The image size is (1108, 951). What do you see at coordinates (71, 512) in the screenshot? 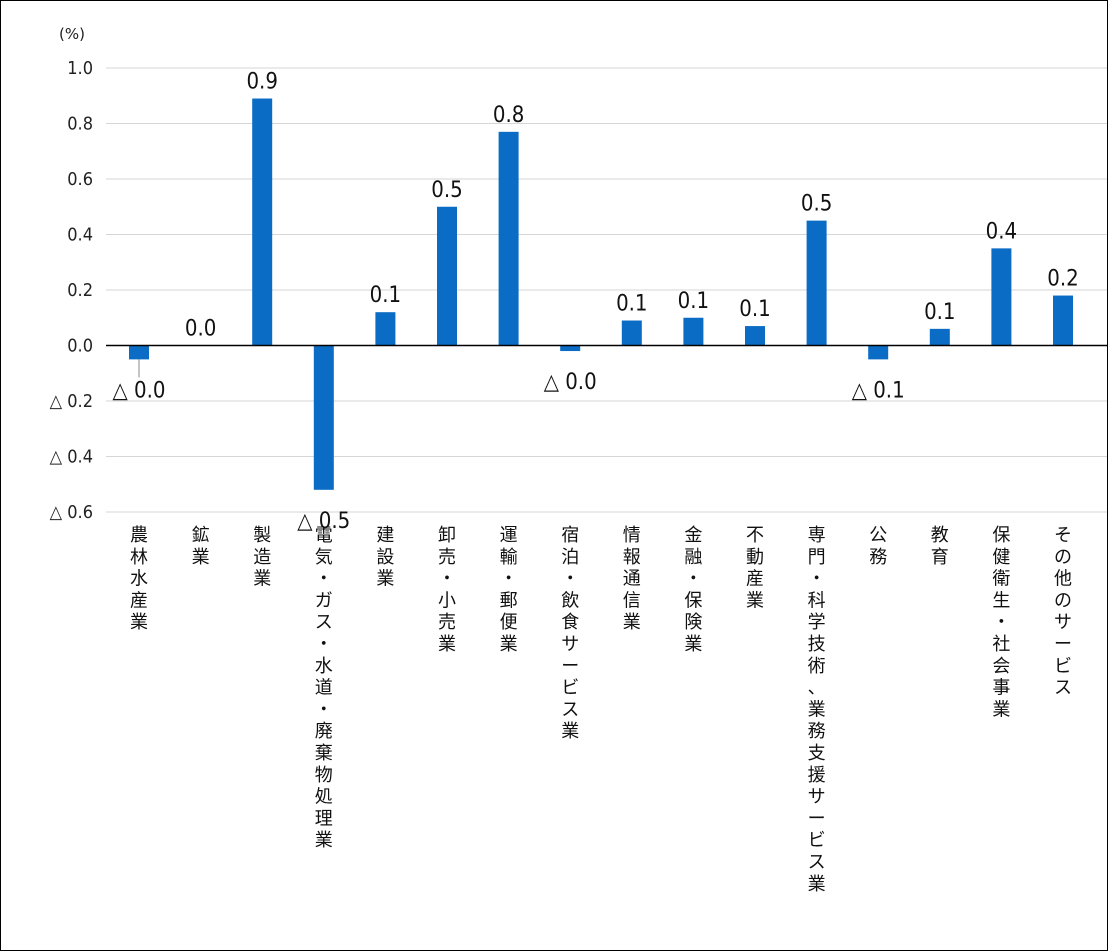
I see `y-tick-label: △ 0.6` at bounding box center [71, 512].